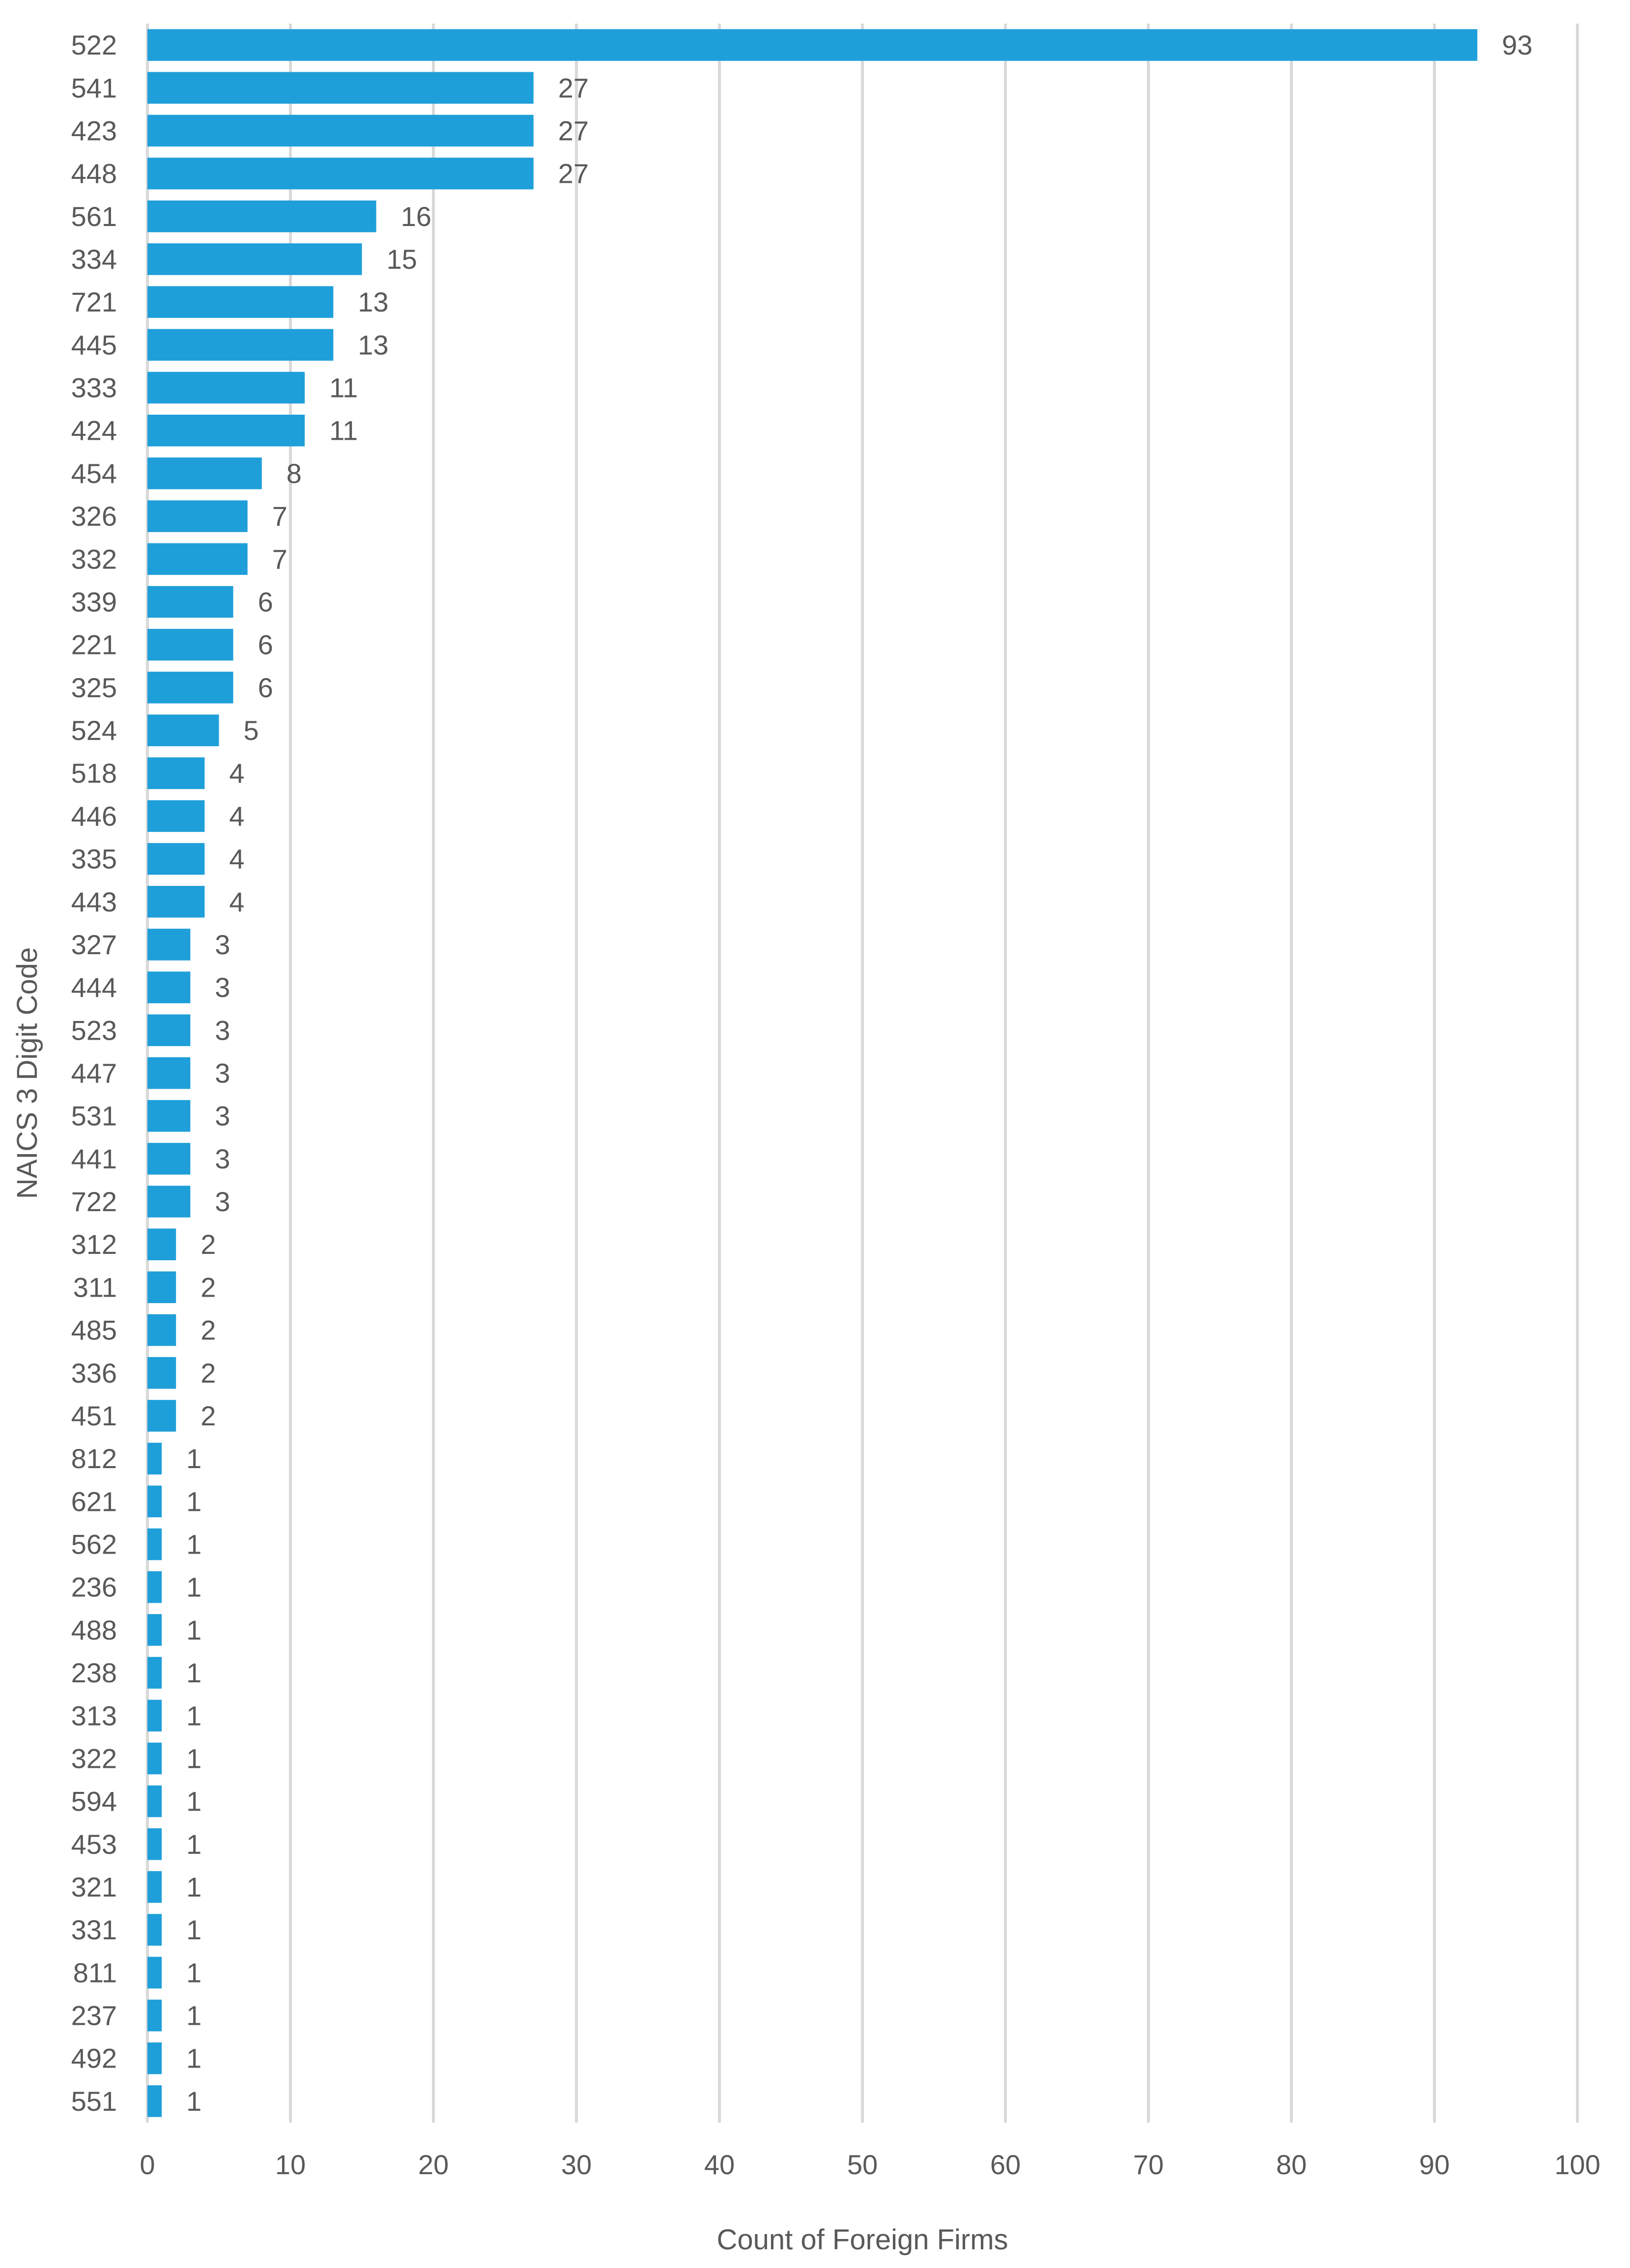 The image size is (1630, 2268). What do you see at coordinates (402, 260) in the screenshot?
I see `data-label: 15` at bounding box center [402, 260].